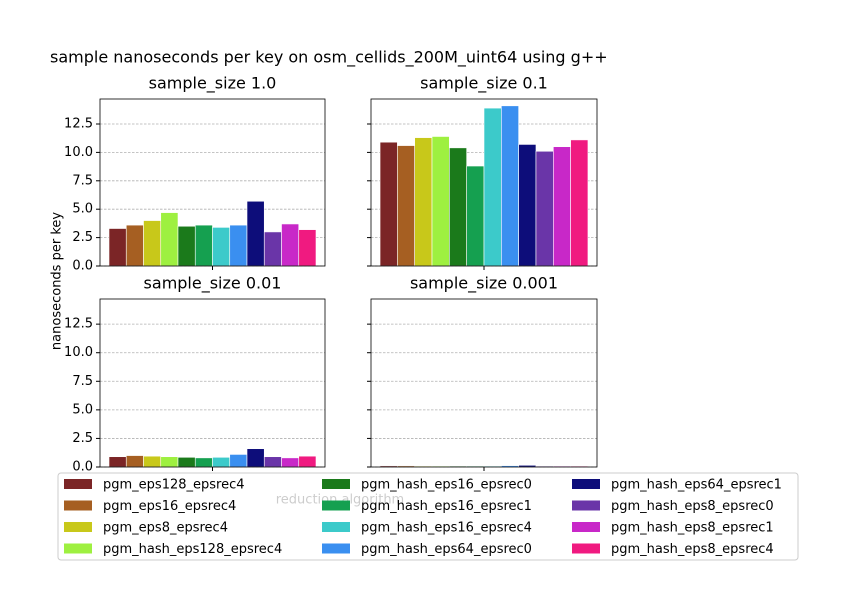 Image resolution: width=848 pixels, height=611 pixels. What do you see at coordinates (174, 485) in the screenshot?
I see `legend-label: pgm_eps128_epsrec4` at bounding box center [174, 485].